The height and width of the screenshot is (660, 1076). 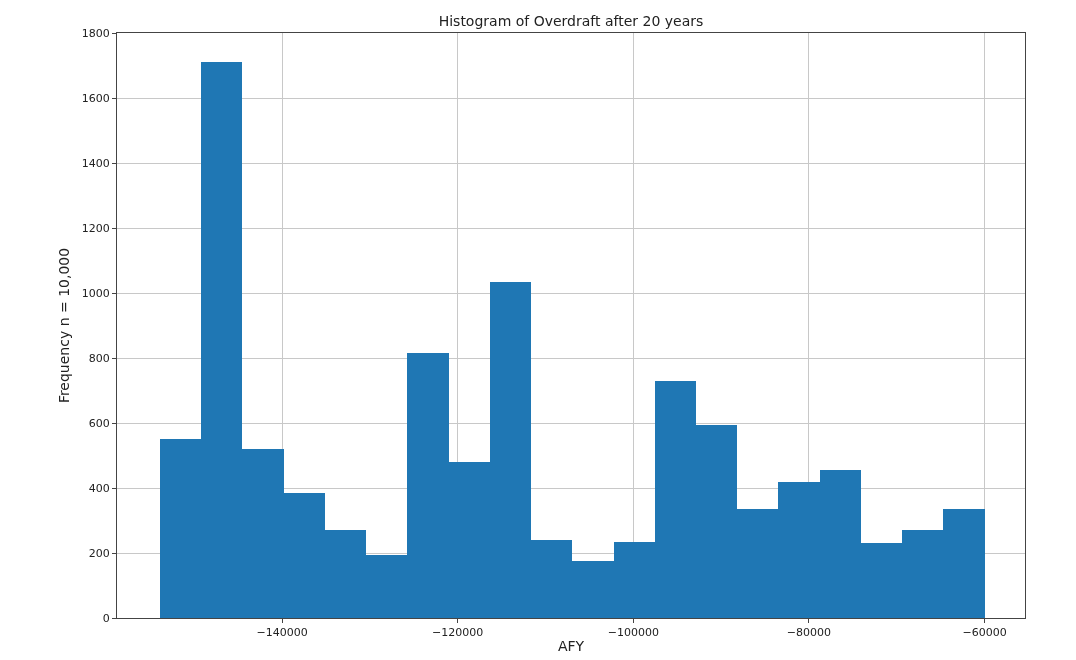 I want to click on x-tick-label: −120000, so click(x=458, y=633).